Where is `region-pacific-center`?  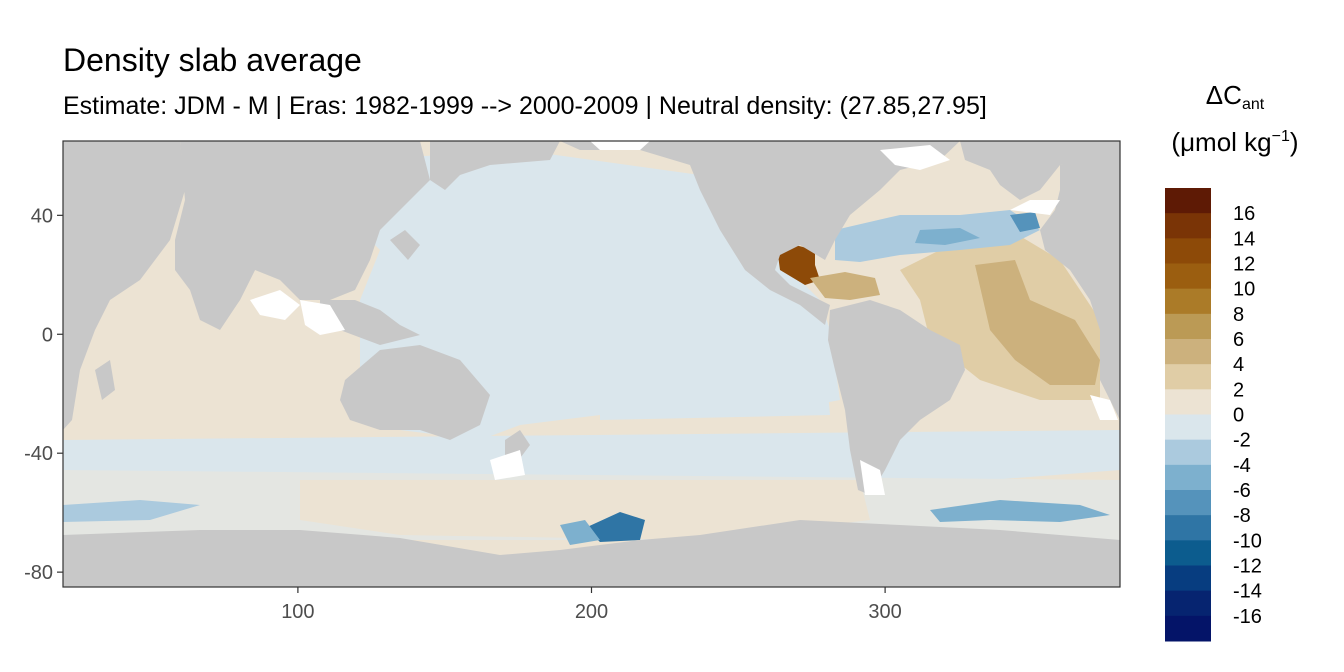
region-pacific-center is located at coordinates (715, 360).